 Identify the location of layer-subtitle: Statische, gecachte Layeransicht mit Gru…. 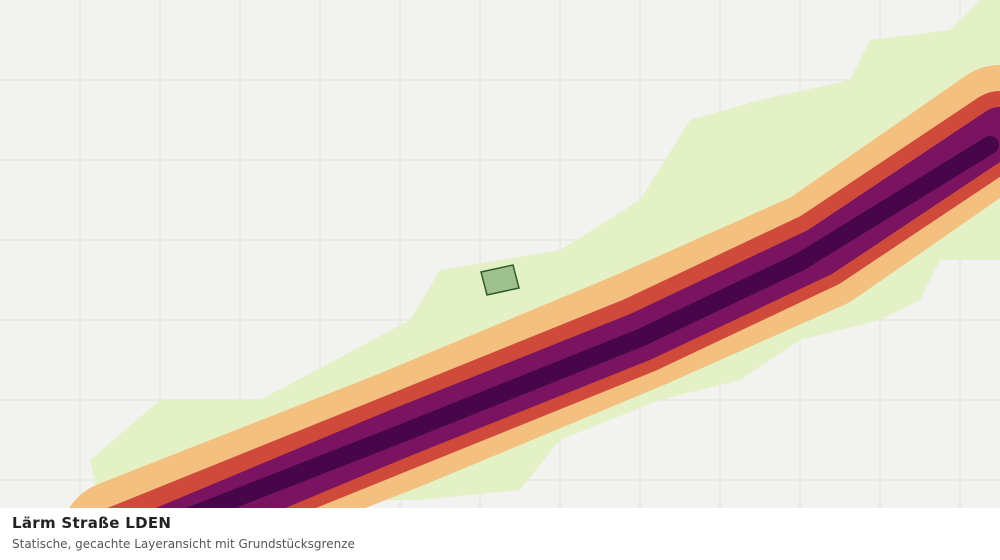
(183, 544).